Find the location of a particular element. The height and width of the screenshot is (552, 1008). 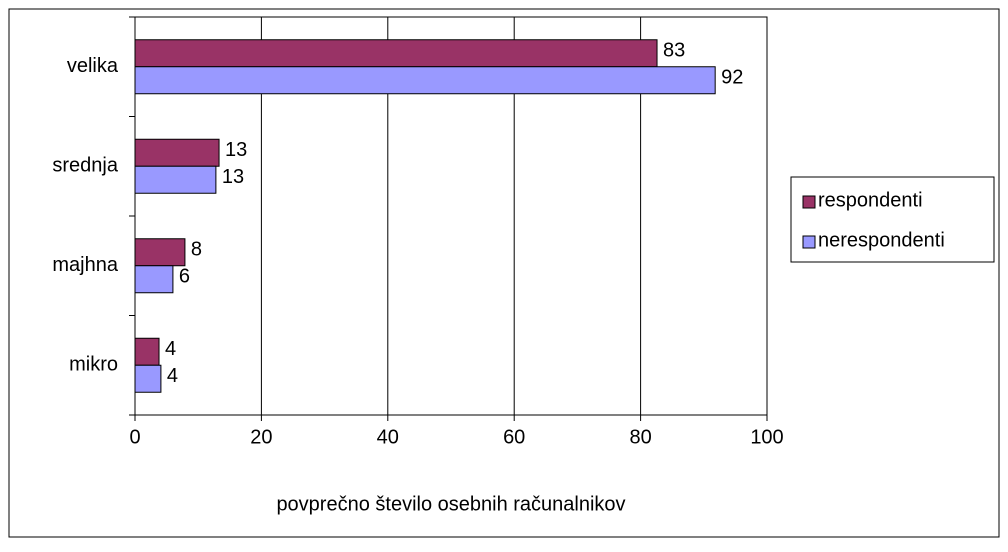

legend-box is located at coordinates (892, 219).